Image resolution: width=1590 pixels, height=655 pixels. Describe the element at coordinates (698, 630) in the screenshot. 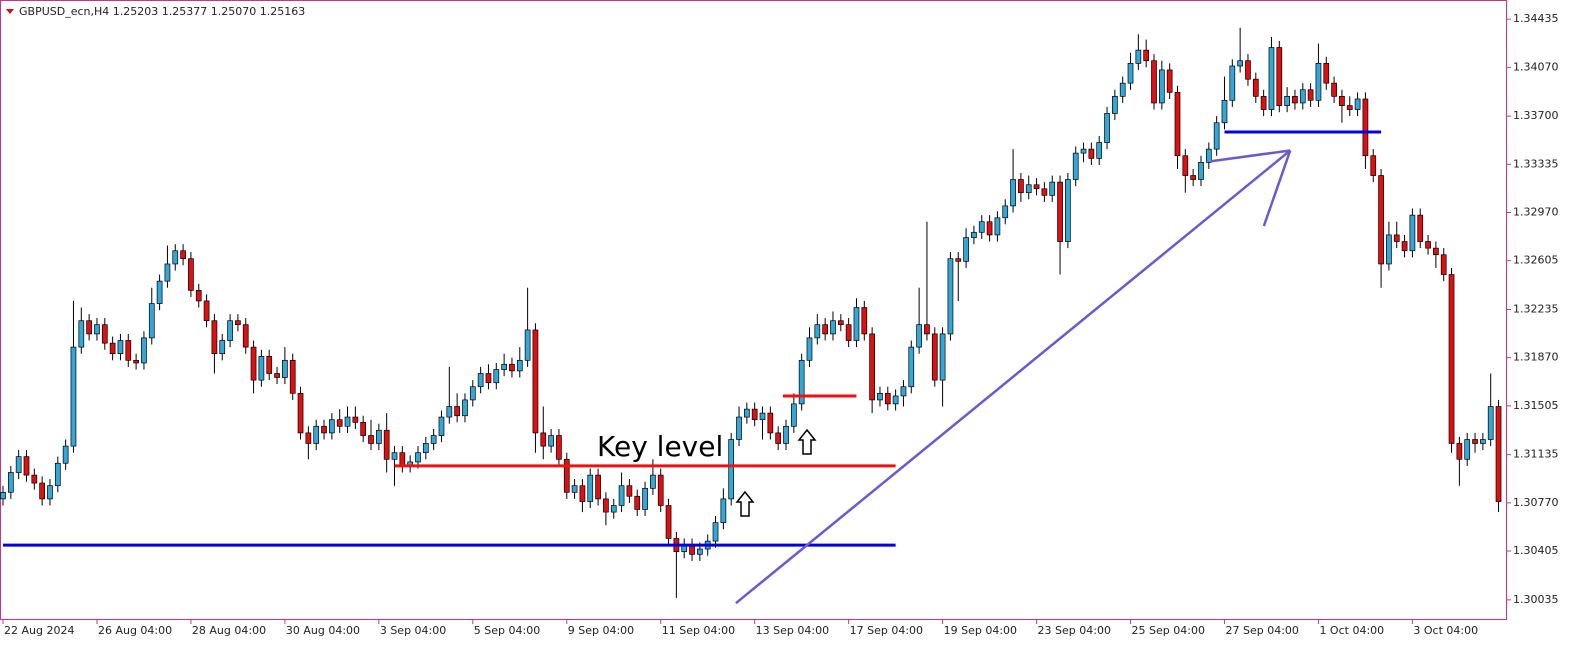

I see `x-tick-label: 11 Sep 04:00` at that location.